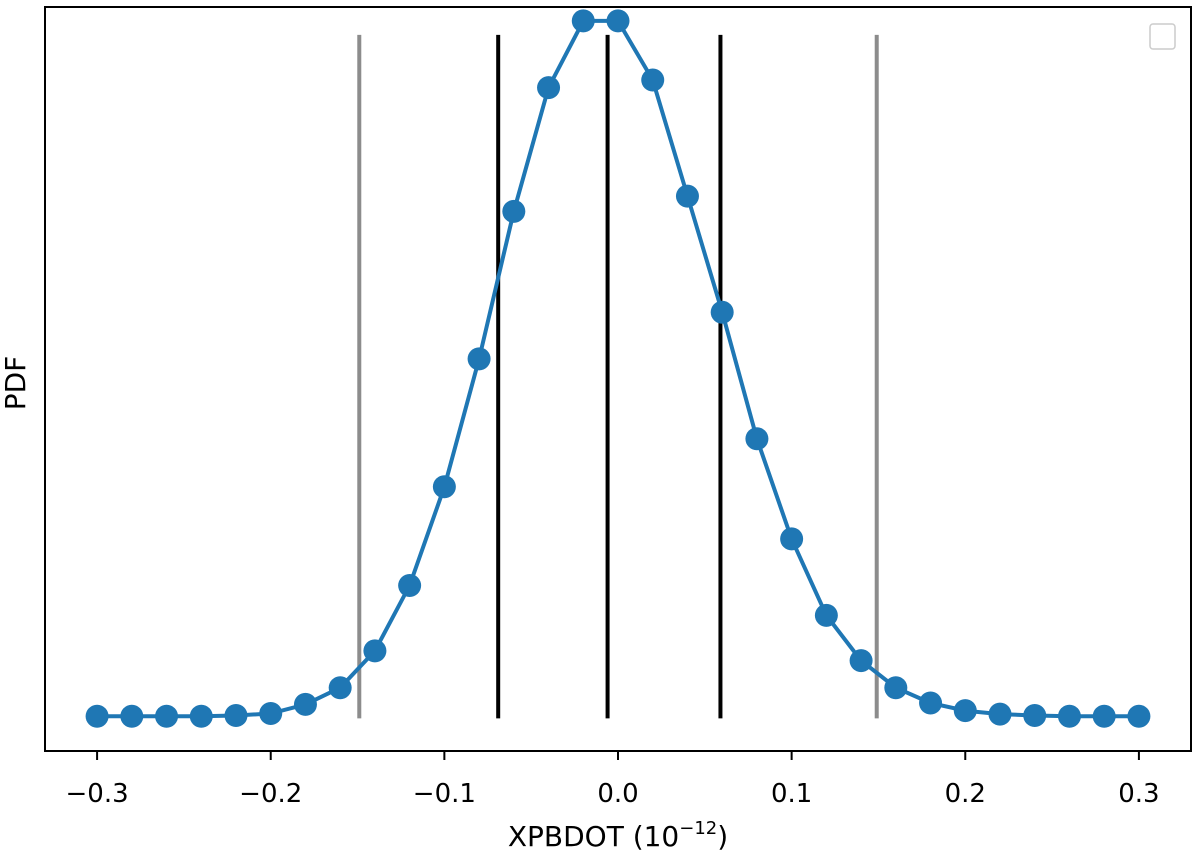  I want to click on x-axis-label: XPBDOT (10−12), so click(618, 835).